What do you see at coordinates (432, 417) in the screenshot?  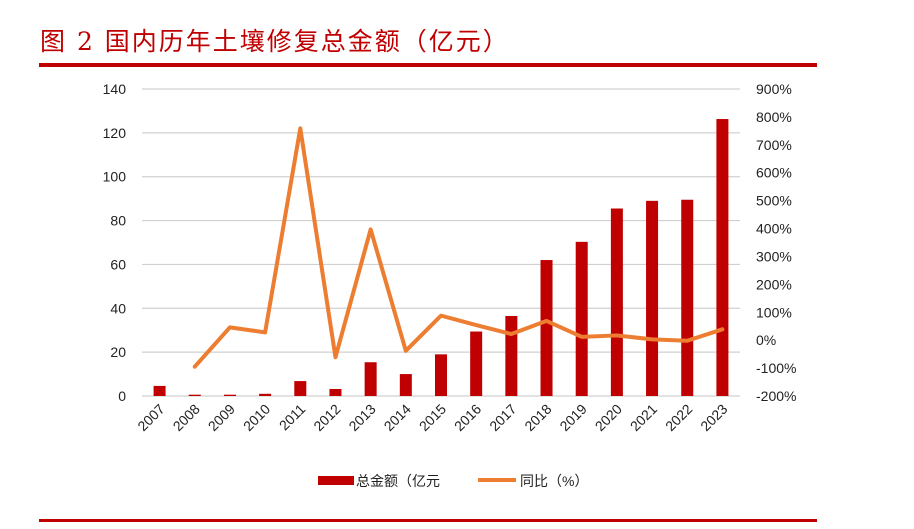 I see `x-axis-tick: 2015` at bounding box center [432, 417].